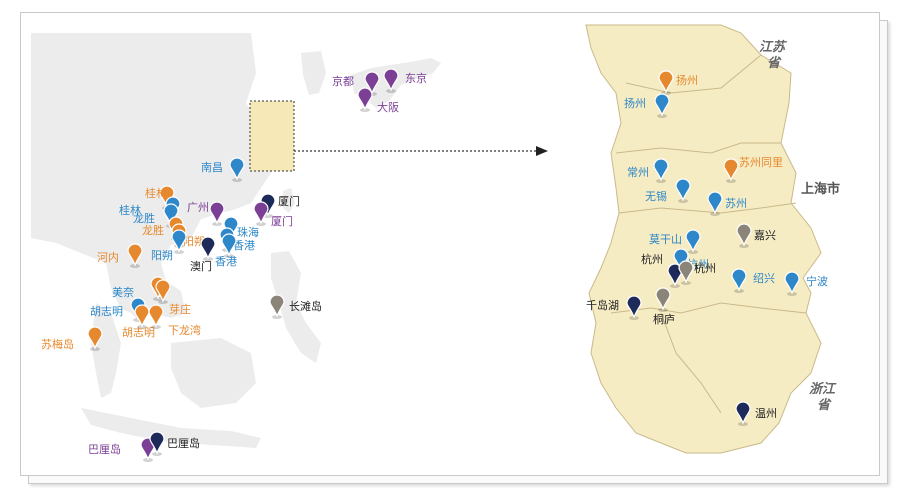 This screenshot has width=900, height=494. Describe the element at coordinates (799, 226) in the screenshot. I see `region-labels: 江苏省 上海市 浙江省` at that location.